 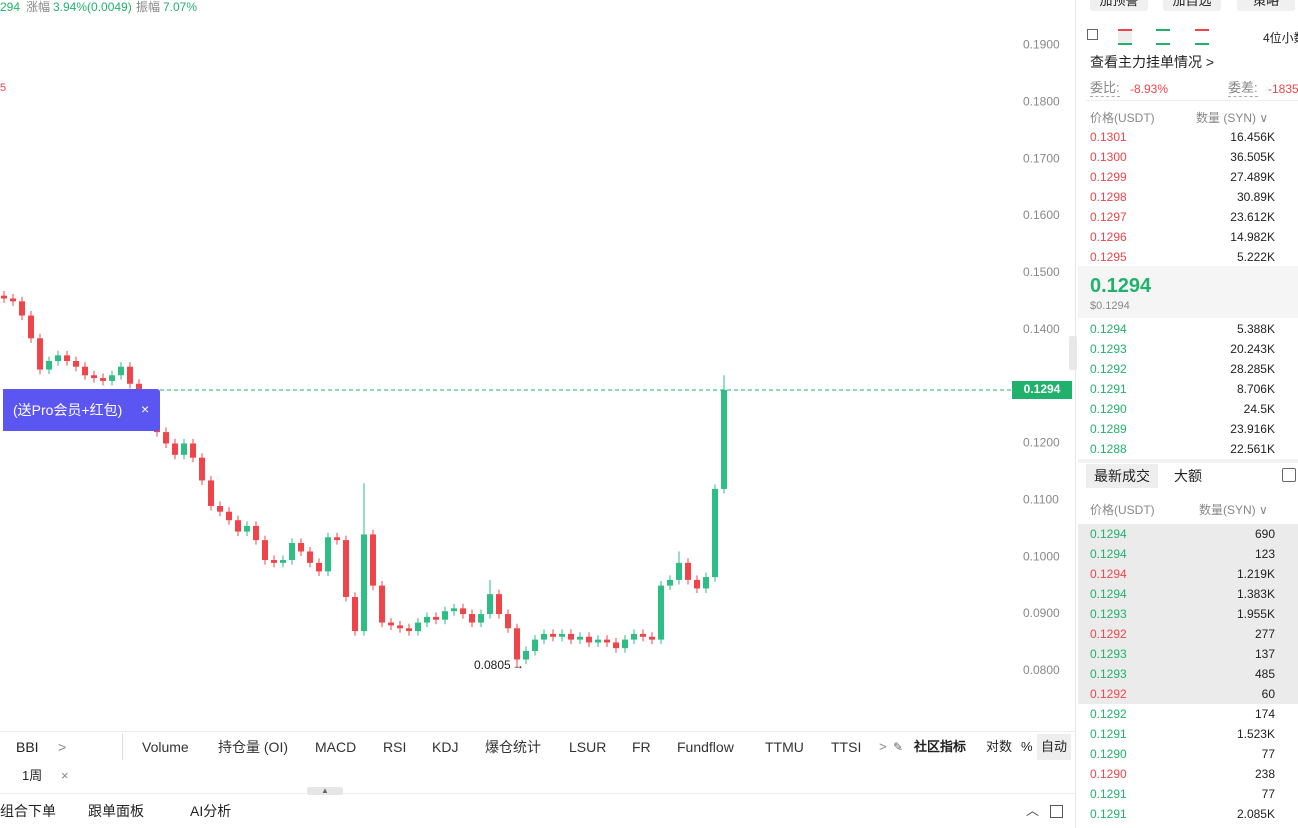 What do you see at coordinates (1233, 510) in the screenshot?
I see `qty-header: 数量(SYN) ∨` at bounding box center [1233, 510].